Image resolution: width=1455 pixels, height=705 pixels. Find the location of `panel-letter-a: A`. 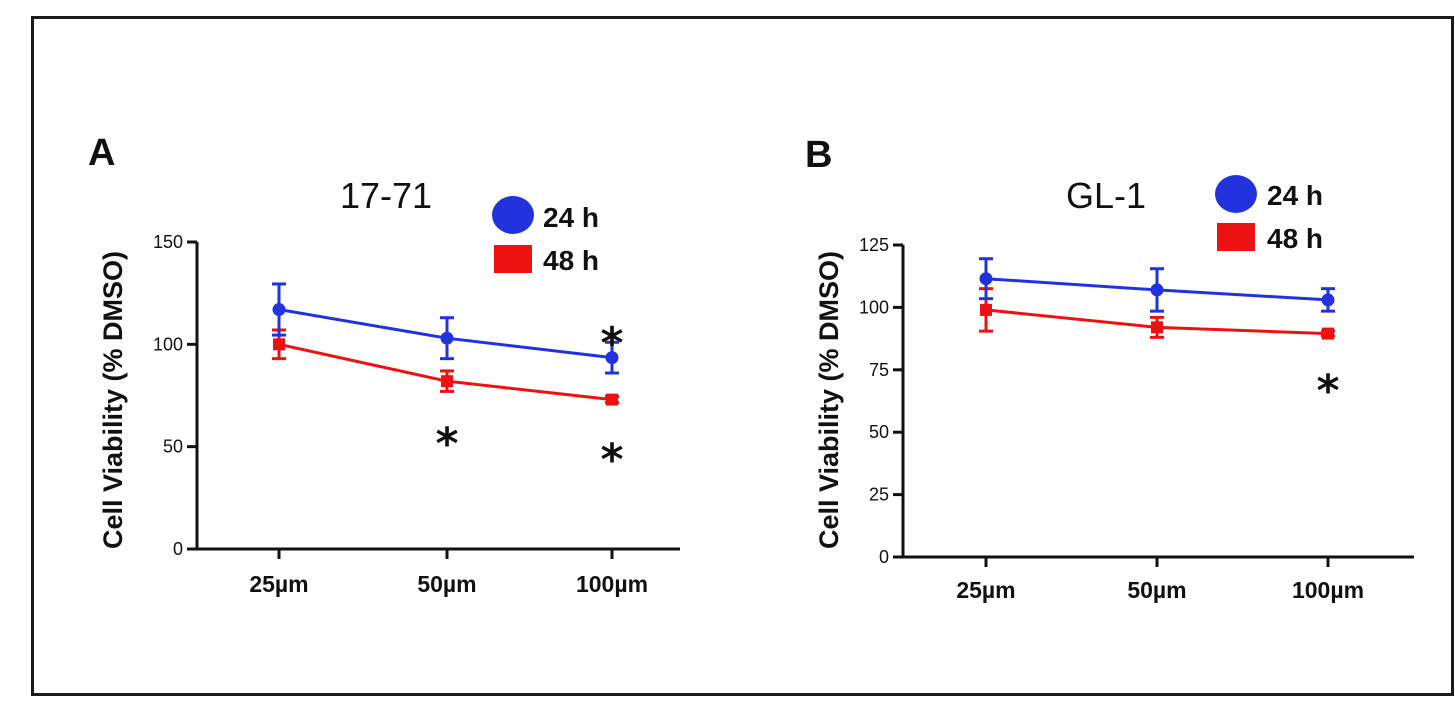

panel-letter-a: A is located at coordinates (101, 153).